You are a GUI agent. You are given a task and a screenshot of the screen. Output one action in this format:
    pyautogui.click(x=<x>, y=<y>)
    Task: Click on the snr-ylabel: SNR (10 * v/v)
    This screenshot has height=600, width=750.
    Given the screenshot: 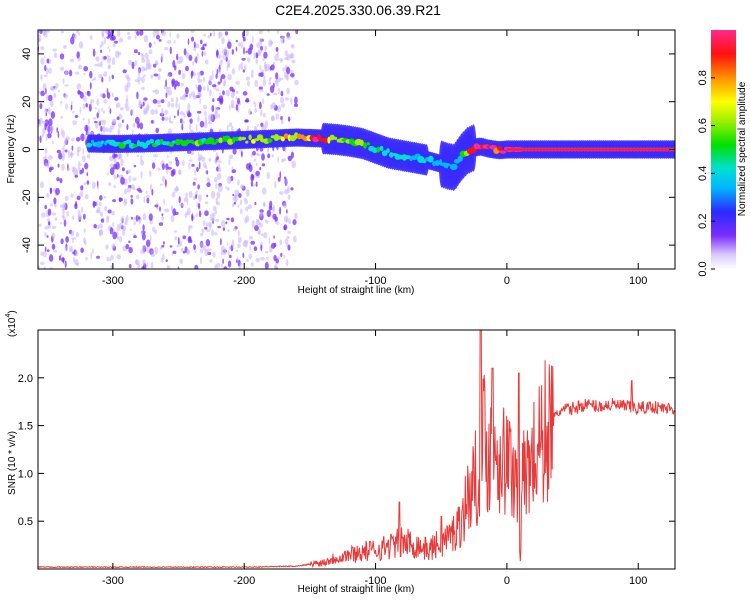 What is the action you would take?
    pyautogui.click(x=12, y=463)
    